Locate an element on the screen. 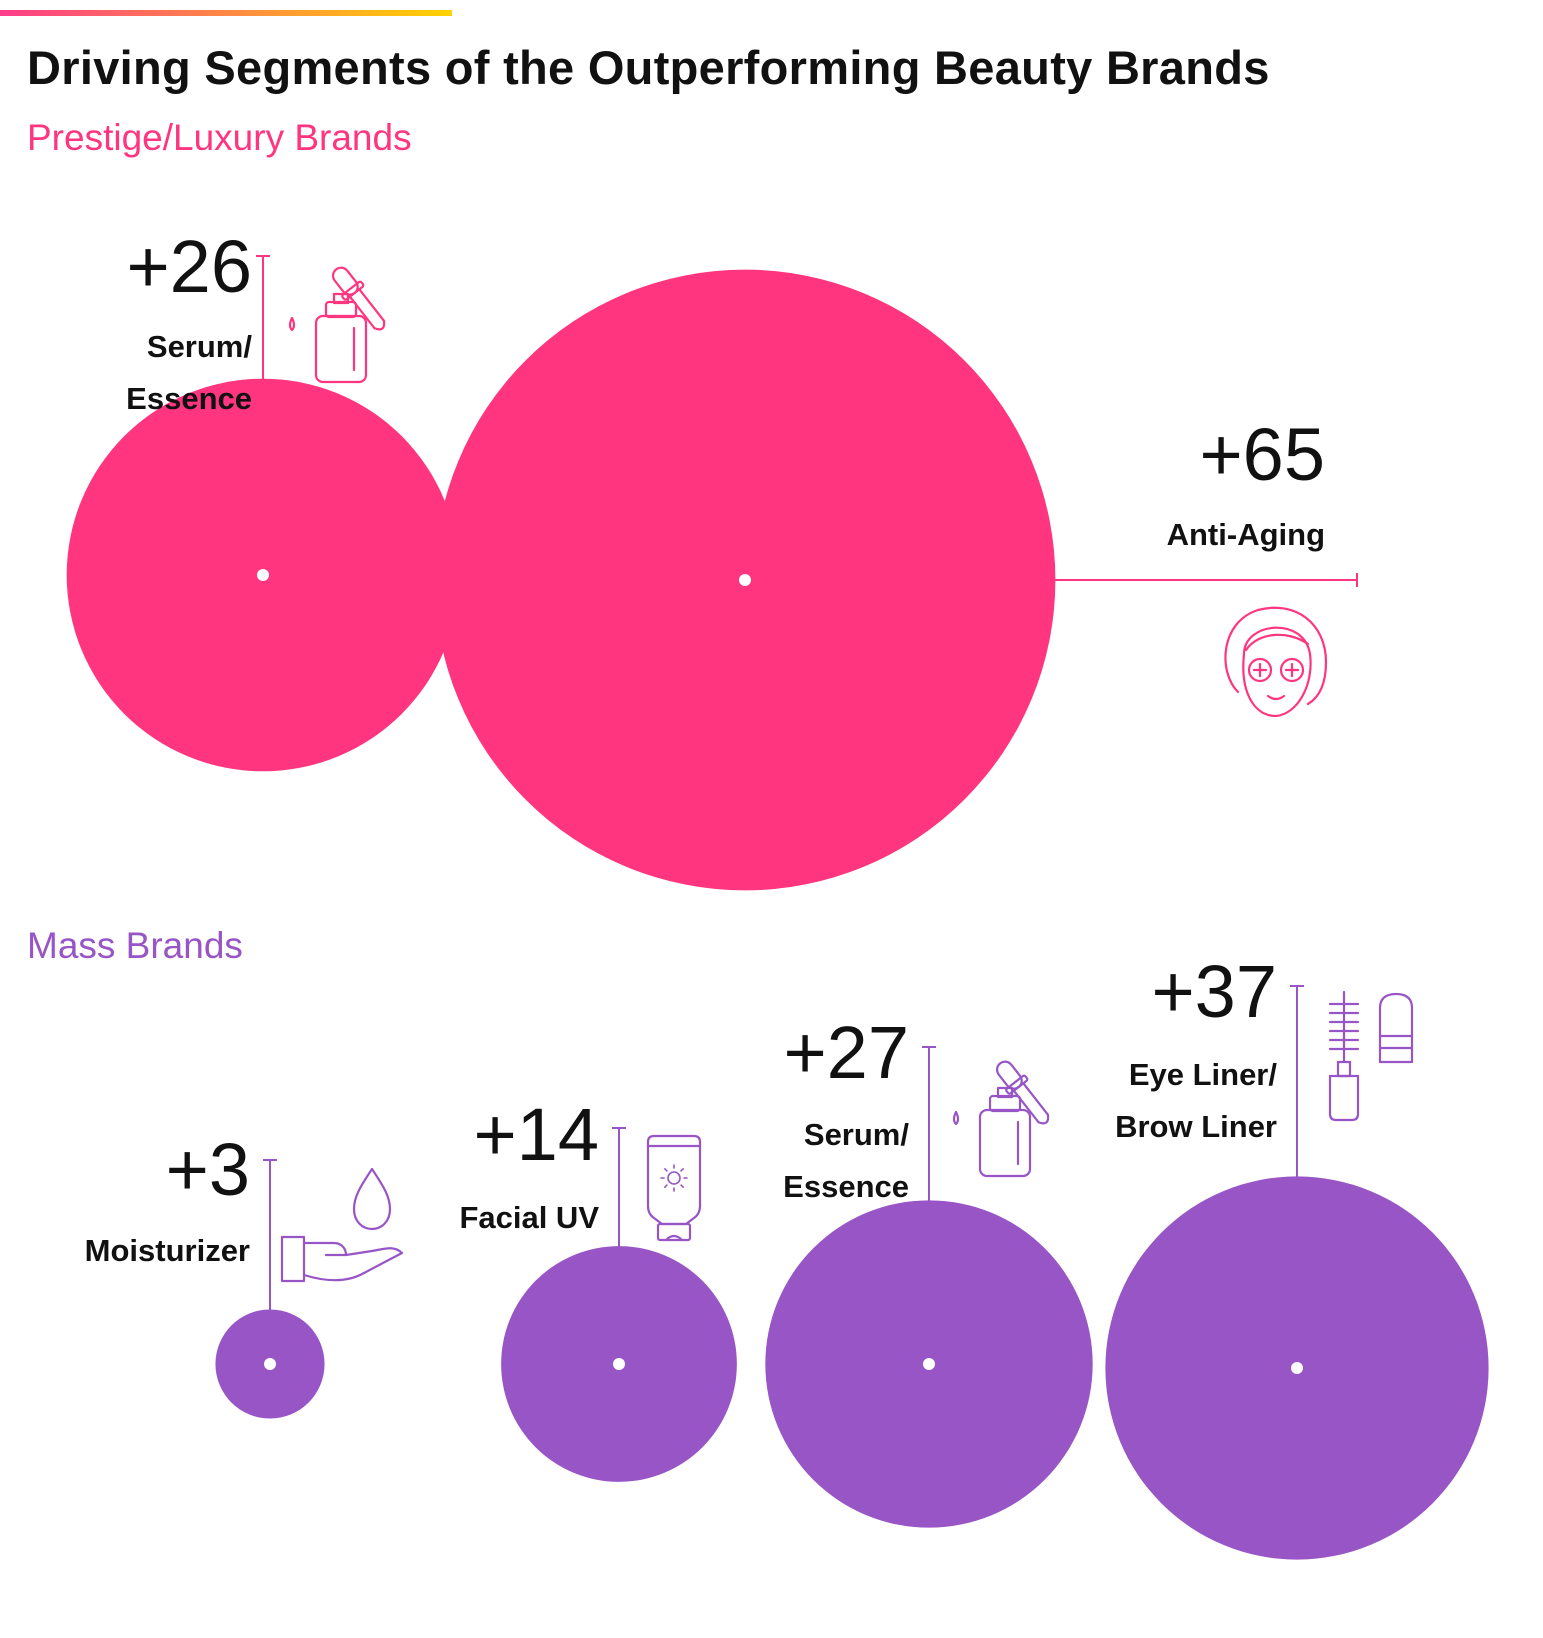 This screenshot has height=1638, width=1543. category-label-0-1: Anti-Aging is located at coordinates (1246, 534).